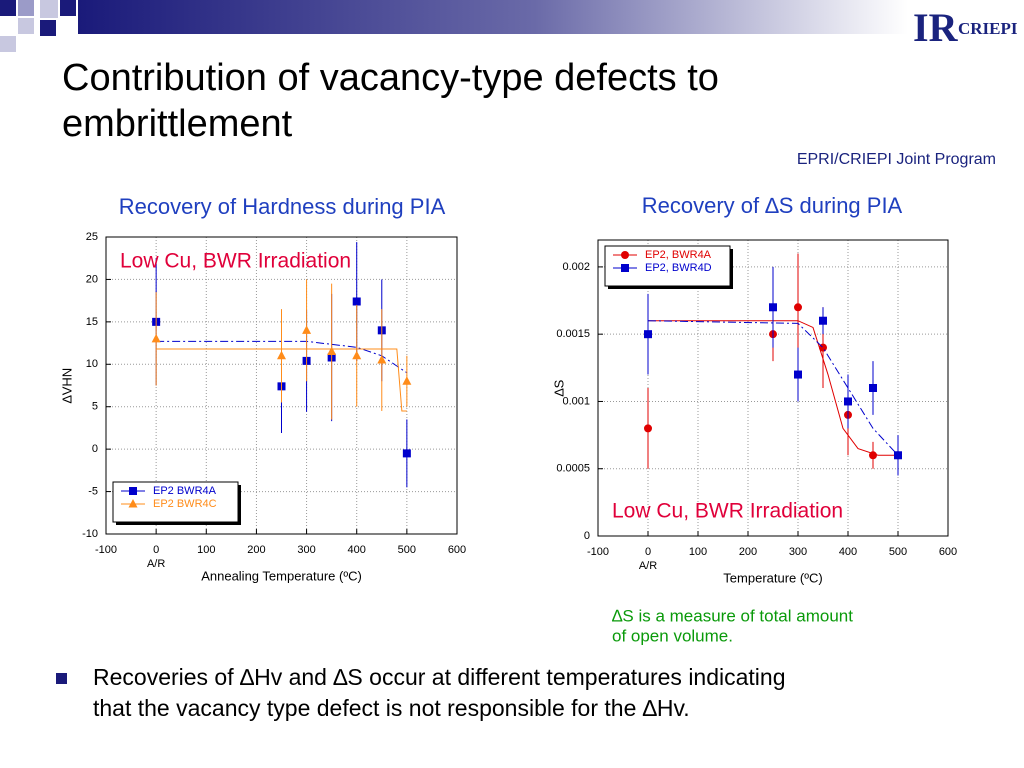 Image resolution: width=1024 pixels, height=768 pixels. I want to click on header-bar, so click(493, 17).